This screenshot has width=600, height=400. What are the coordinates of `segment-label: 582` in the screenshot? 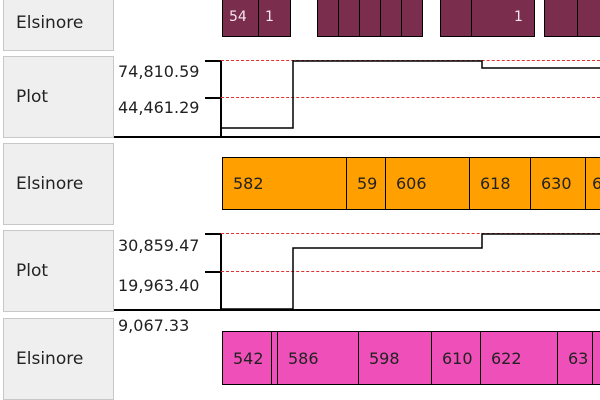 It's located at (248, 183).